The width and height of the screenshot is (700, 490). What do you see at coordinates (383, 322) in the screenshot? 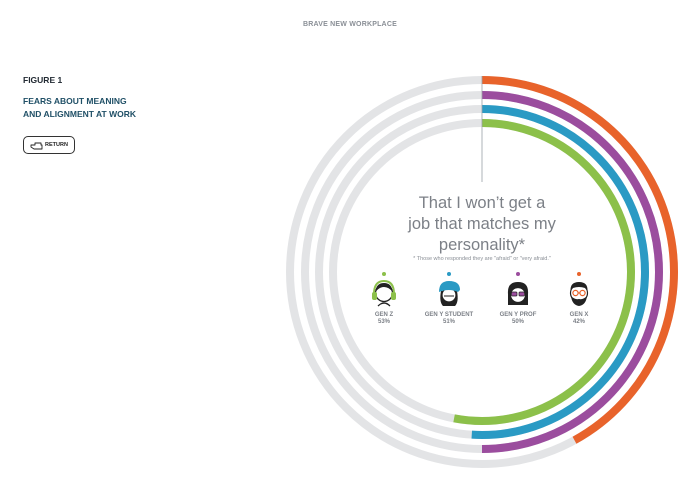
I see `persona-value: 53%` at bounding box center [383, 322].